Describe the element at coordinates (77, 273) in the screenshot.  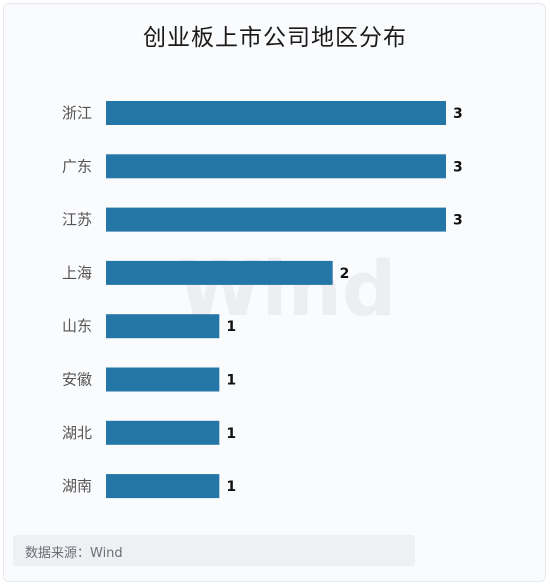
I see `category-label: 上海` at that location.